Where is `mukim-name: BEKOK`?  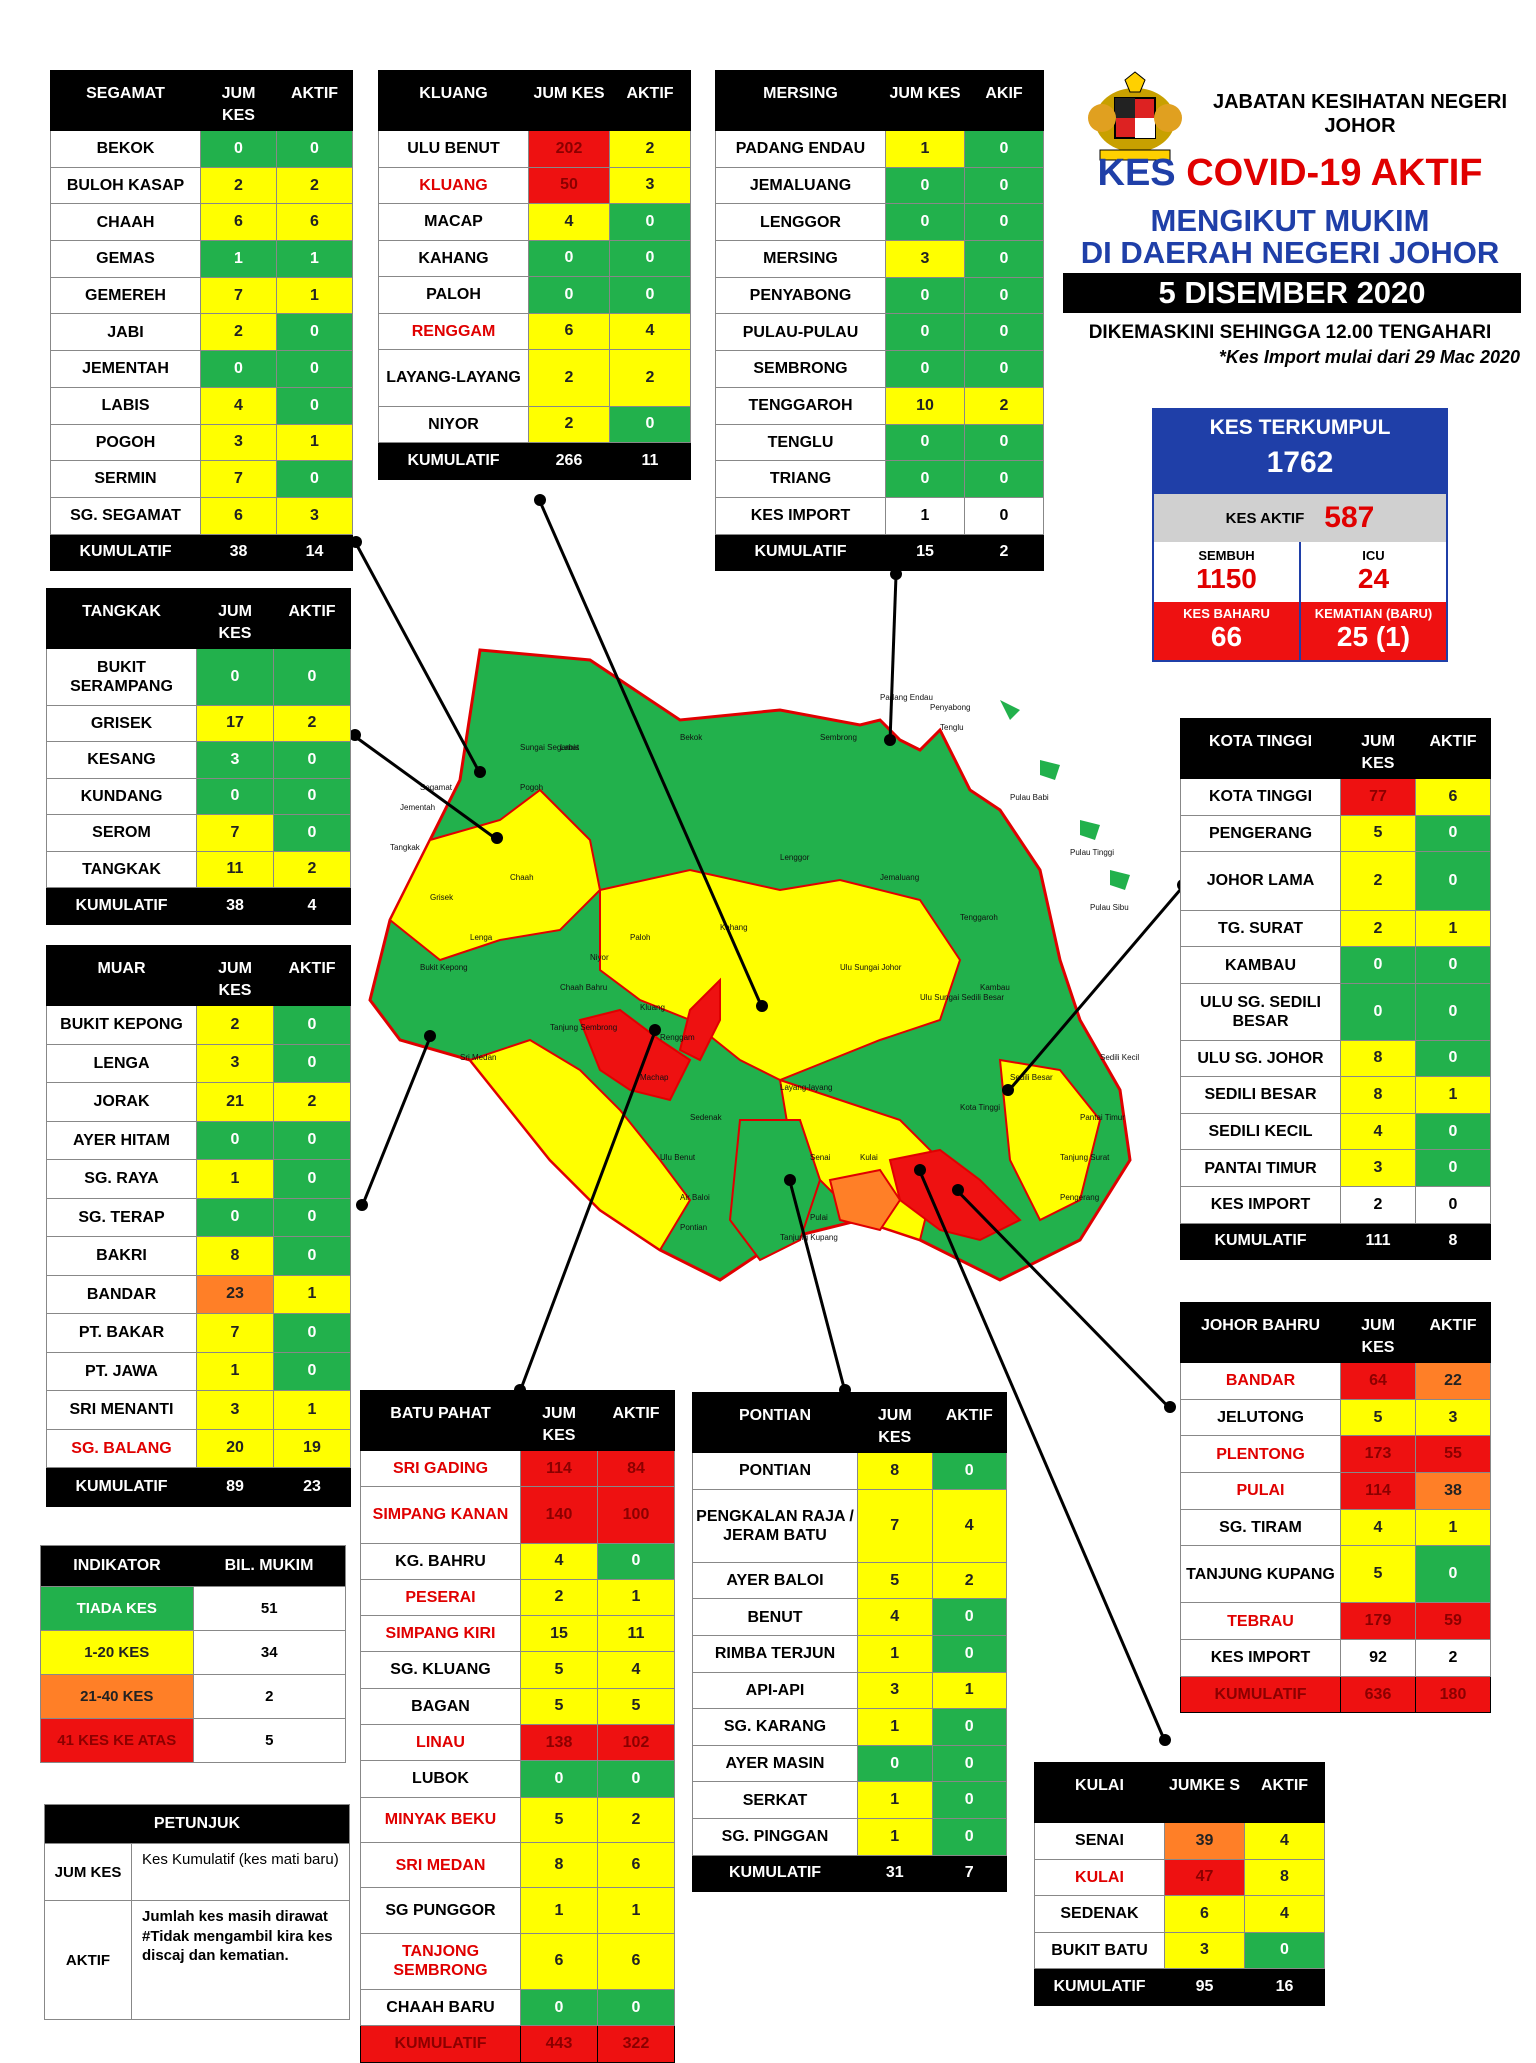
mukim-name: BEKOK is located at coordinates (125, 149).